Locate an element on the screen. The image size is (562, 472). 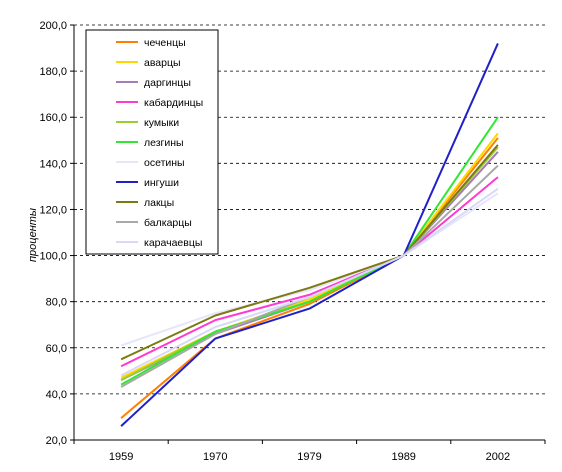
legend-label: осетины is located at coordinates (164, 163).